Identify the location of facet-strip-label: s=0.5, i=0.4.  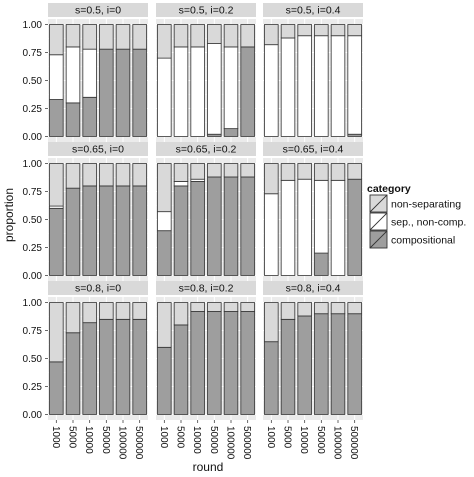
(313, 11).